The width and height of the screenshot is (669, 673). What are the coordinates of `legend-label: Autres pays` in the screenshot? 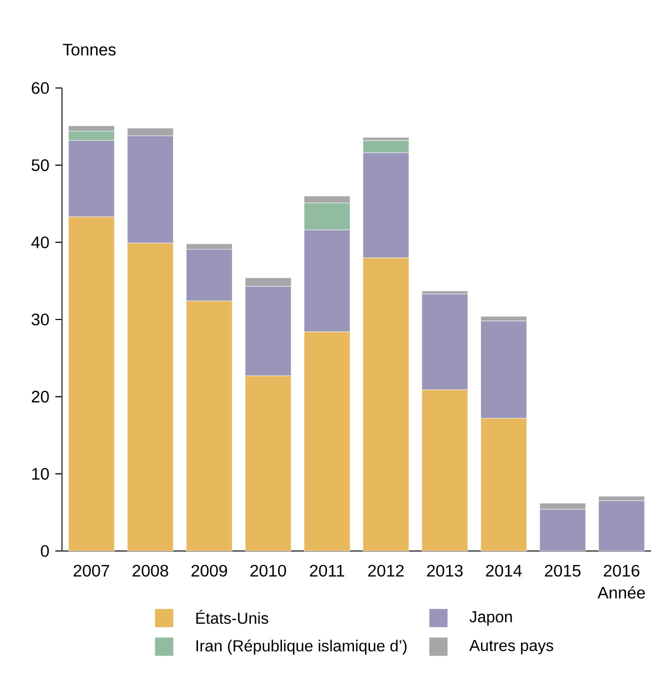 It's located at (511, 647).